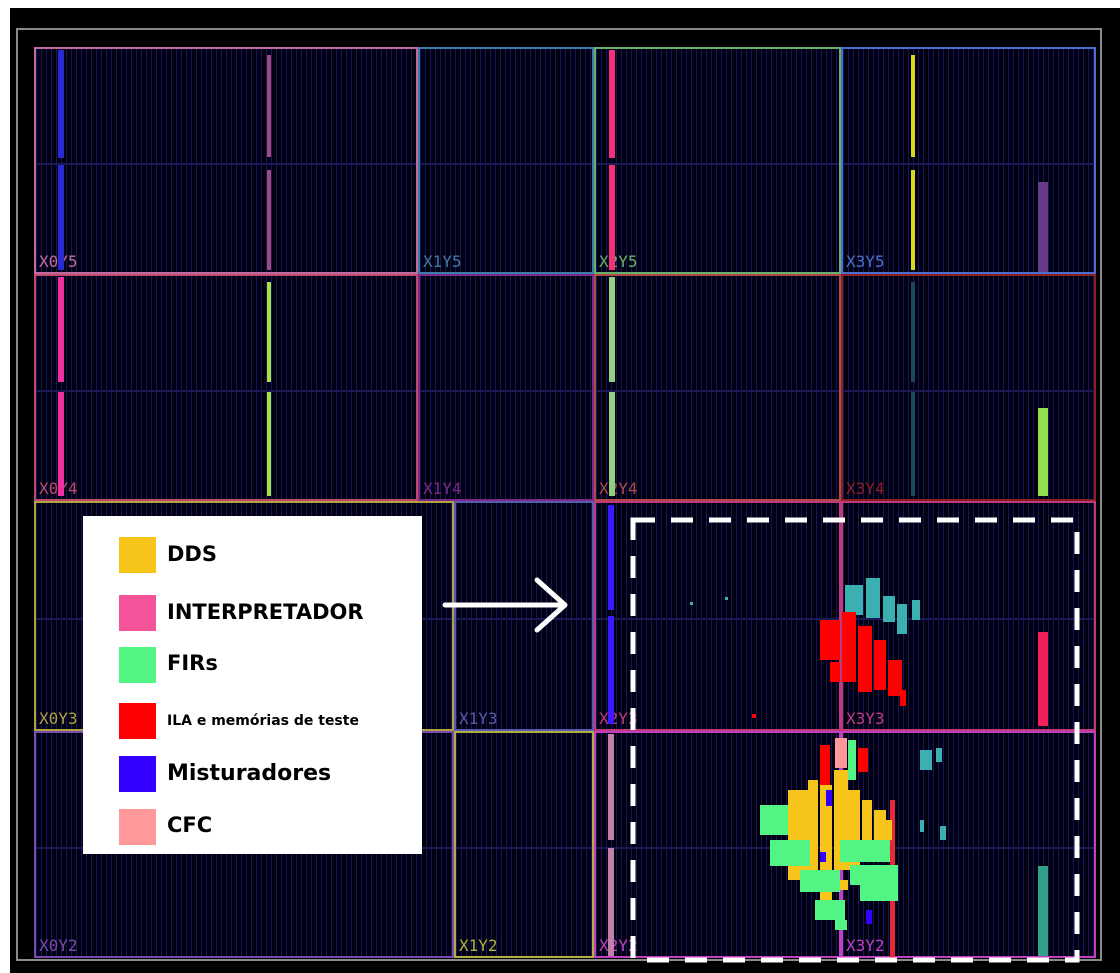 The image size is (1120, 973). What do you see at coordinates (58, 945) in the screenshot?
I see `region-label-x0y2: X0Y2` at bounding box center [58, 945].